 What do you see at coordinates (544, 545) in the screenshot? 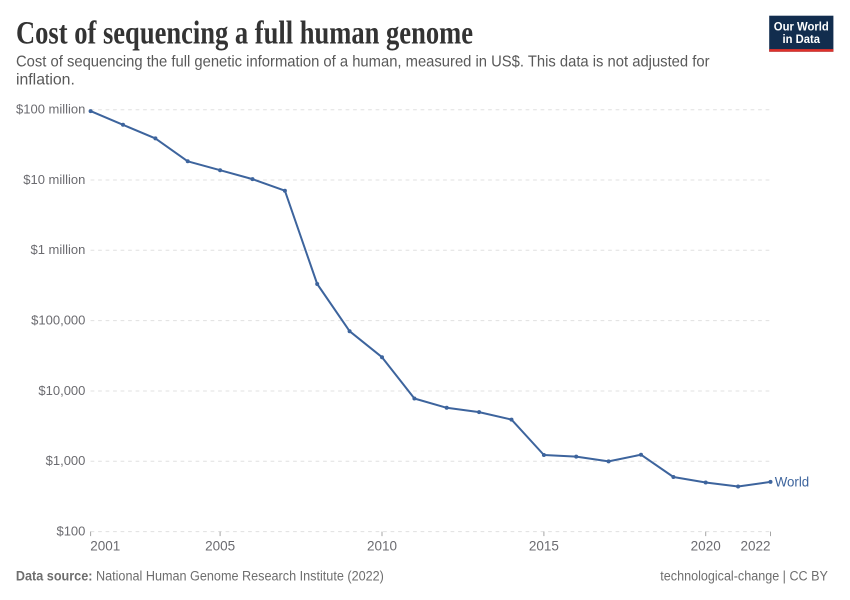
I see `svg-text: 2015` at bounding box center [544, 545].